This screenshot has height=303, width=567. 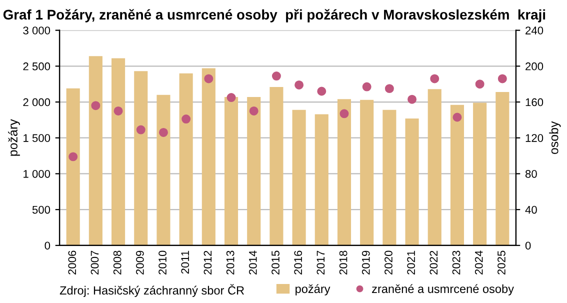 I want to click on x-tick-label: 2007, so click(x=94, y=262).